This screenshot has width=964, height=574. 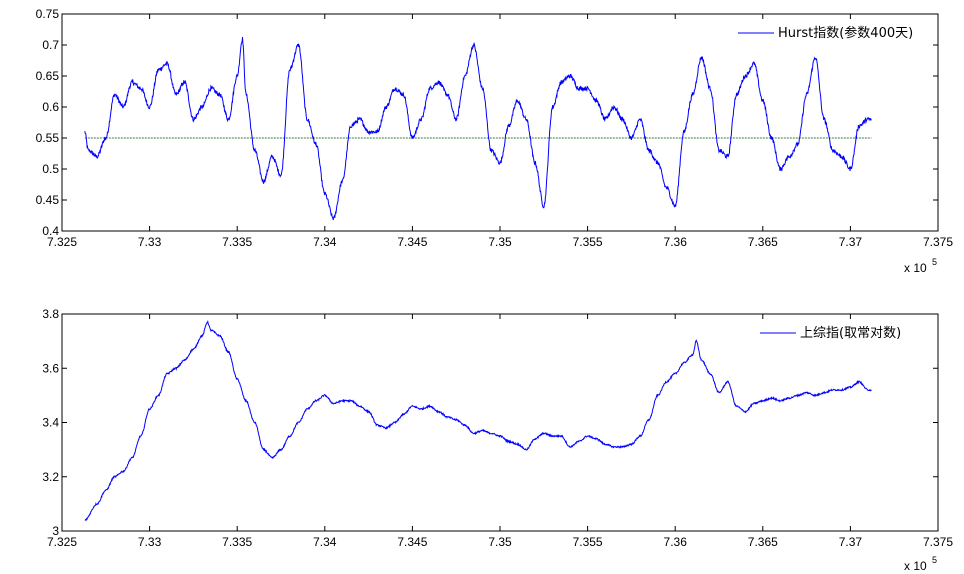 I want to click on y-tick-label: 3, so click(x=55, y=531).